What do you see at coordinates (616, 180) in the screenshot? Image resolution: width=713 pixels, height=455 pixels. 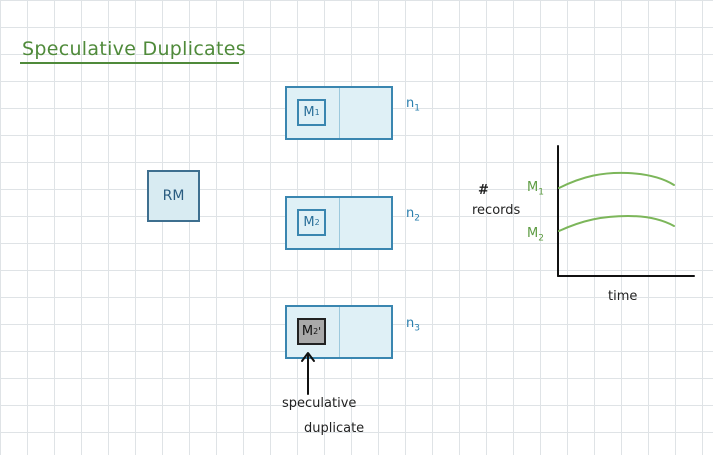 I see `series-m1-line` at bounding box center [616, 180].